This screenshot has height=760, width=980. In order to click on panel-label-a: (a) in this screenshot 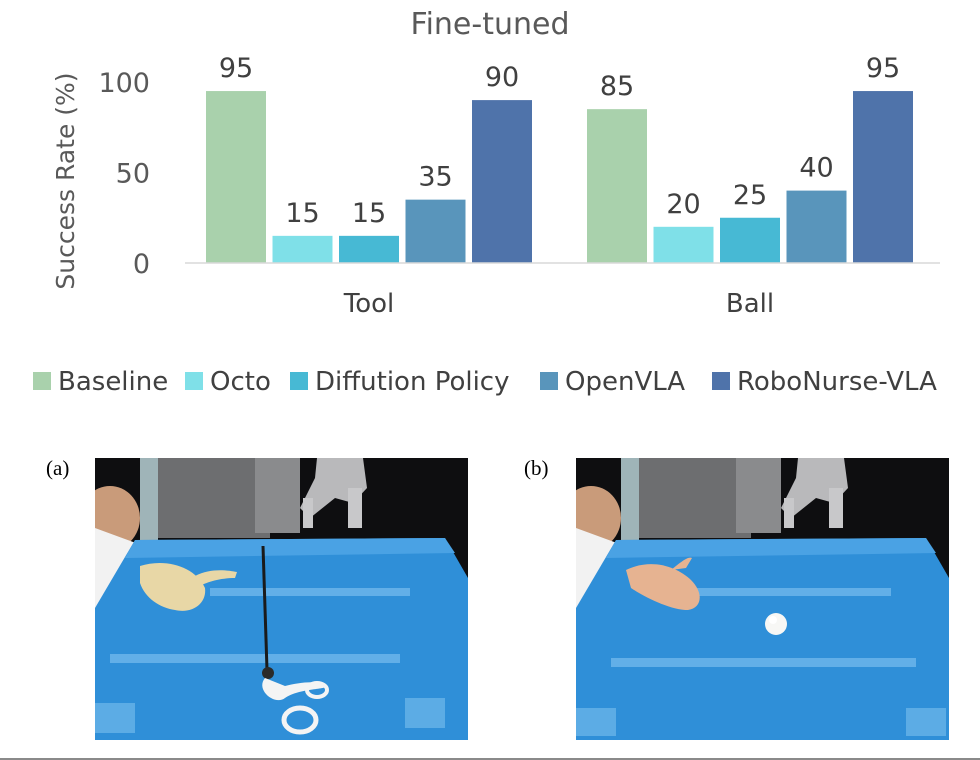, I will do `click(58, 468)`.